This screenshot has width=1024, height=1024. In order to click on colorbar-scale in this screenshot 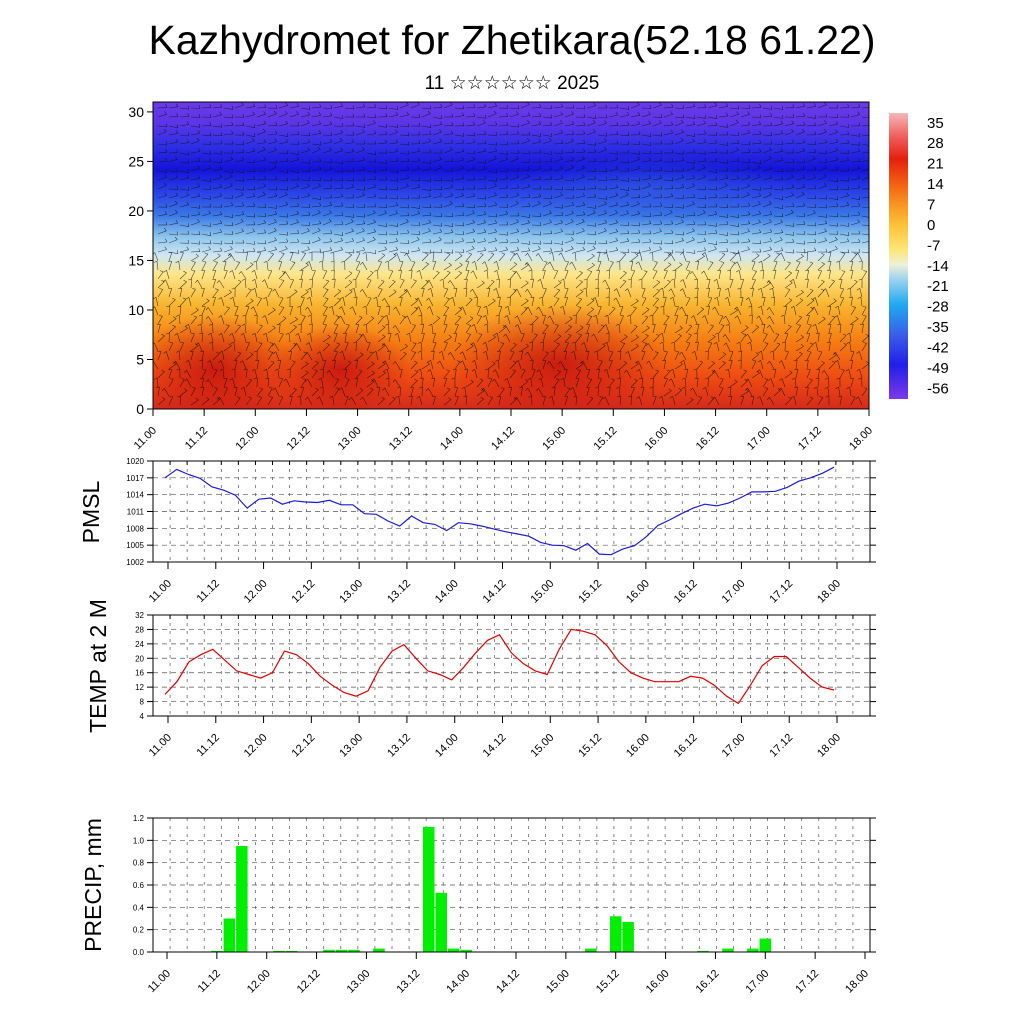, I will do `click(898, 256)`.